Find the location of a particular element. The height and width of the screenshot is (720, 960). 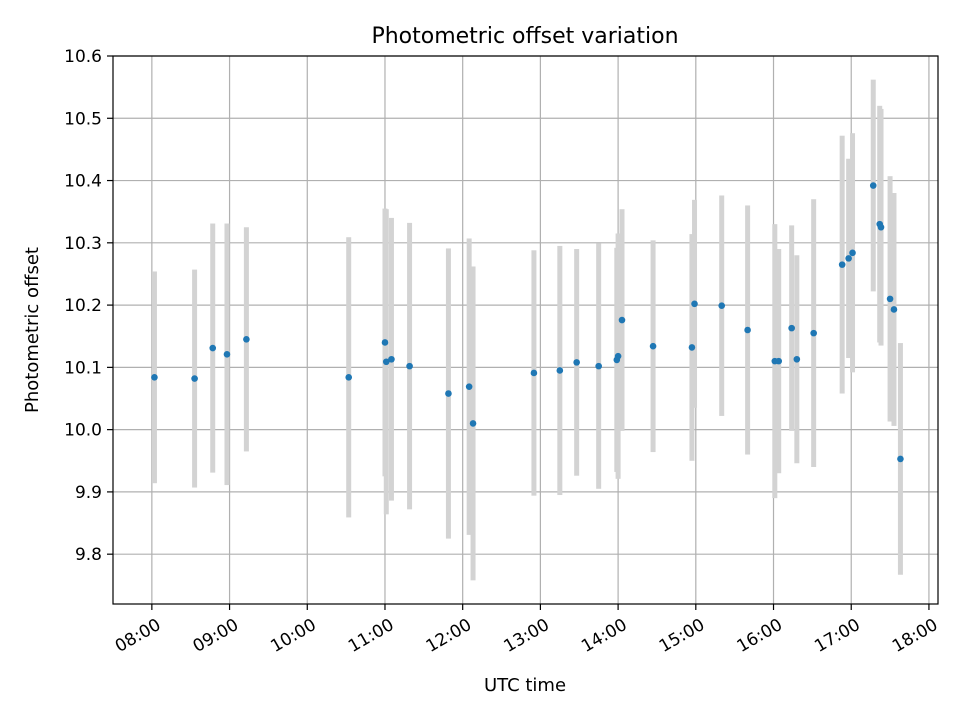

y-tick-label: 10.6 is located at coordinates (83, 57).